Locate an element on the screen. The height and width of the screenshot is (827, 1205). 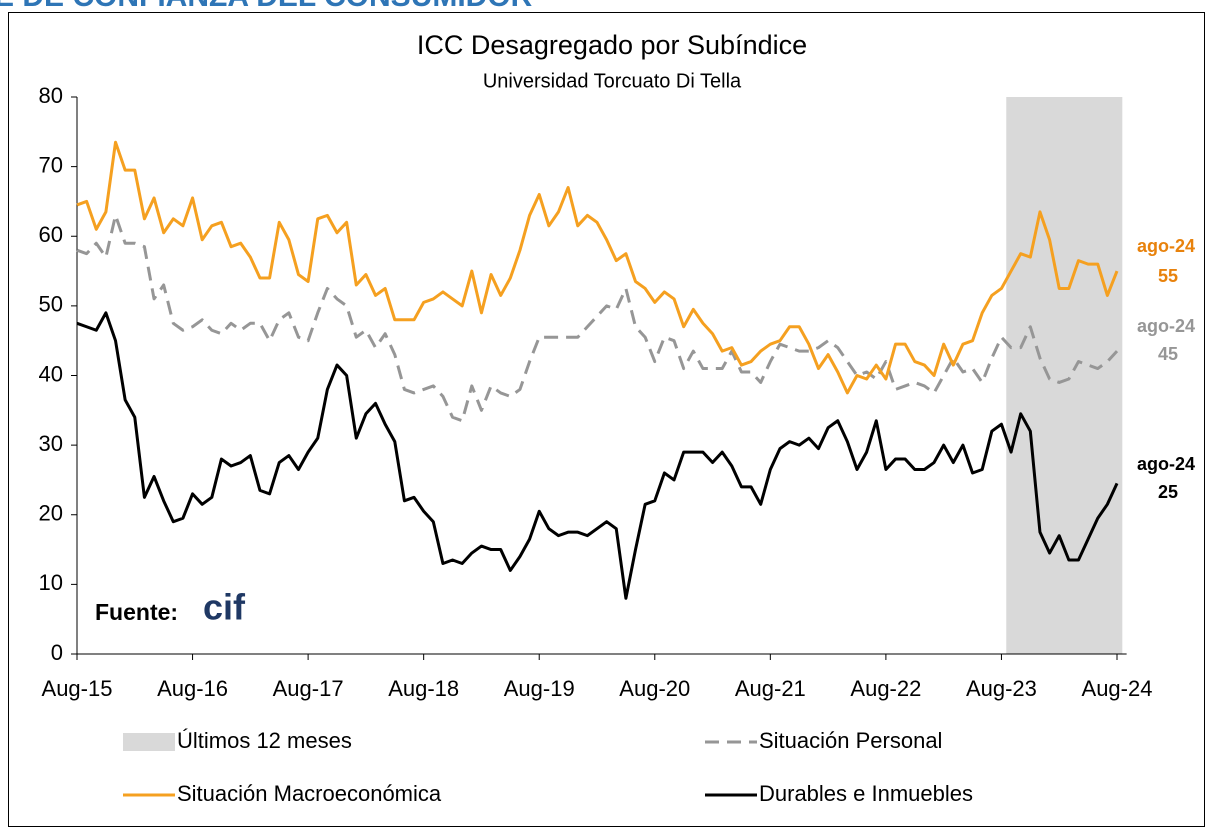
legend-swatch is located at coordinates (149, 742).